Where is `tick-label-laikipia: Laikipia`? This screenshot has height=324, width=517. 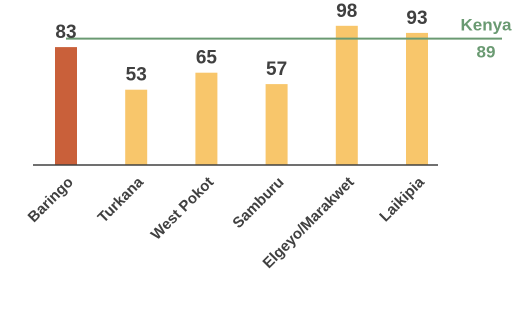 tick-label-laikipia: Laikipia is located at coordinates (402, 199).